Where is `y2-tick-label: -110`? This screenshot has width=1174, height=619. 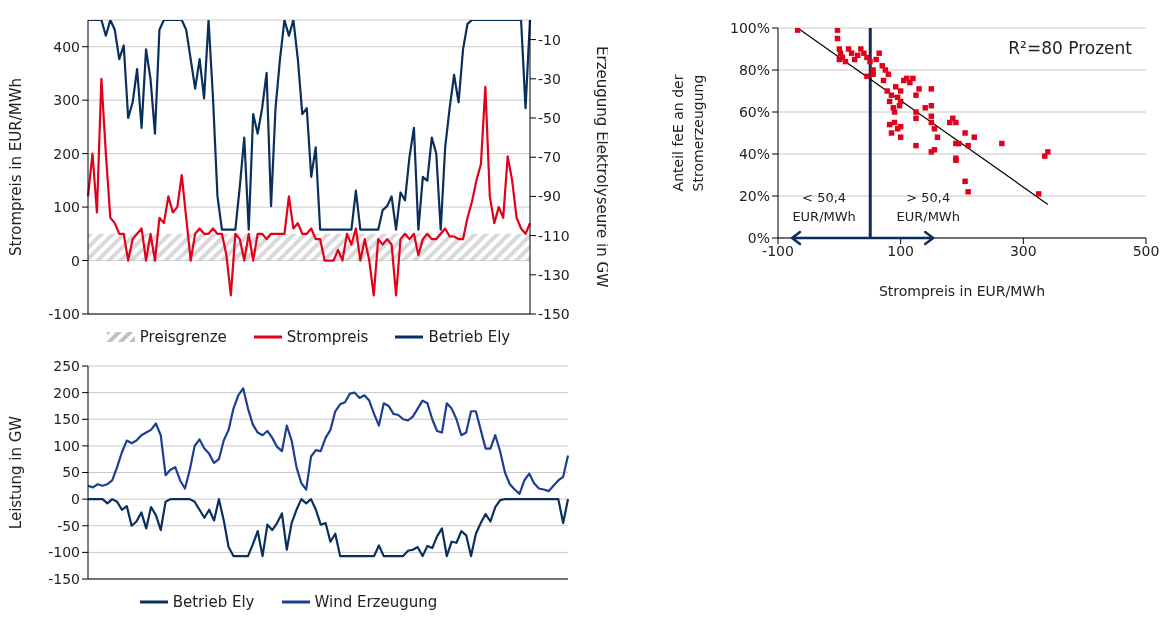 y2-tick-label: -110 is located at coordinates (554, 235).